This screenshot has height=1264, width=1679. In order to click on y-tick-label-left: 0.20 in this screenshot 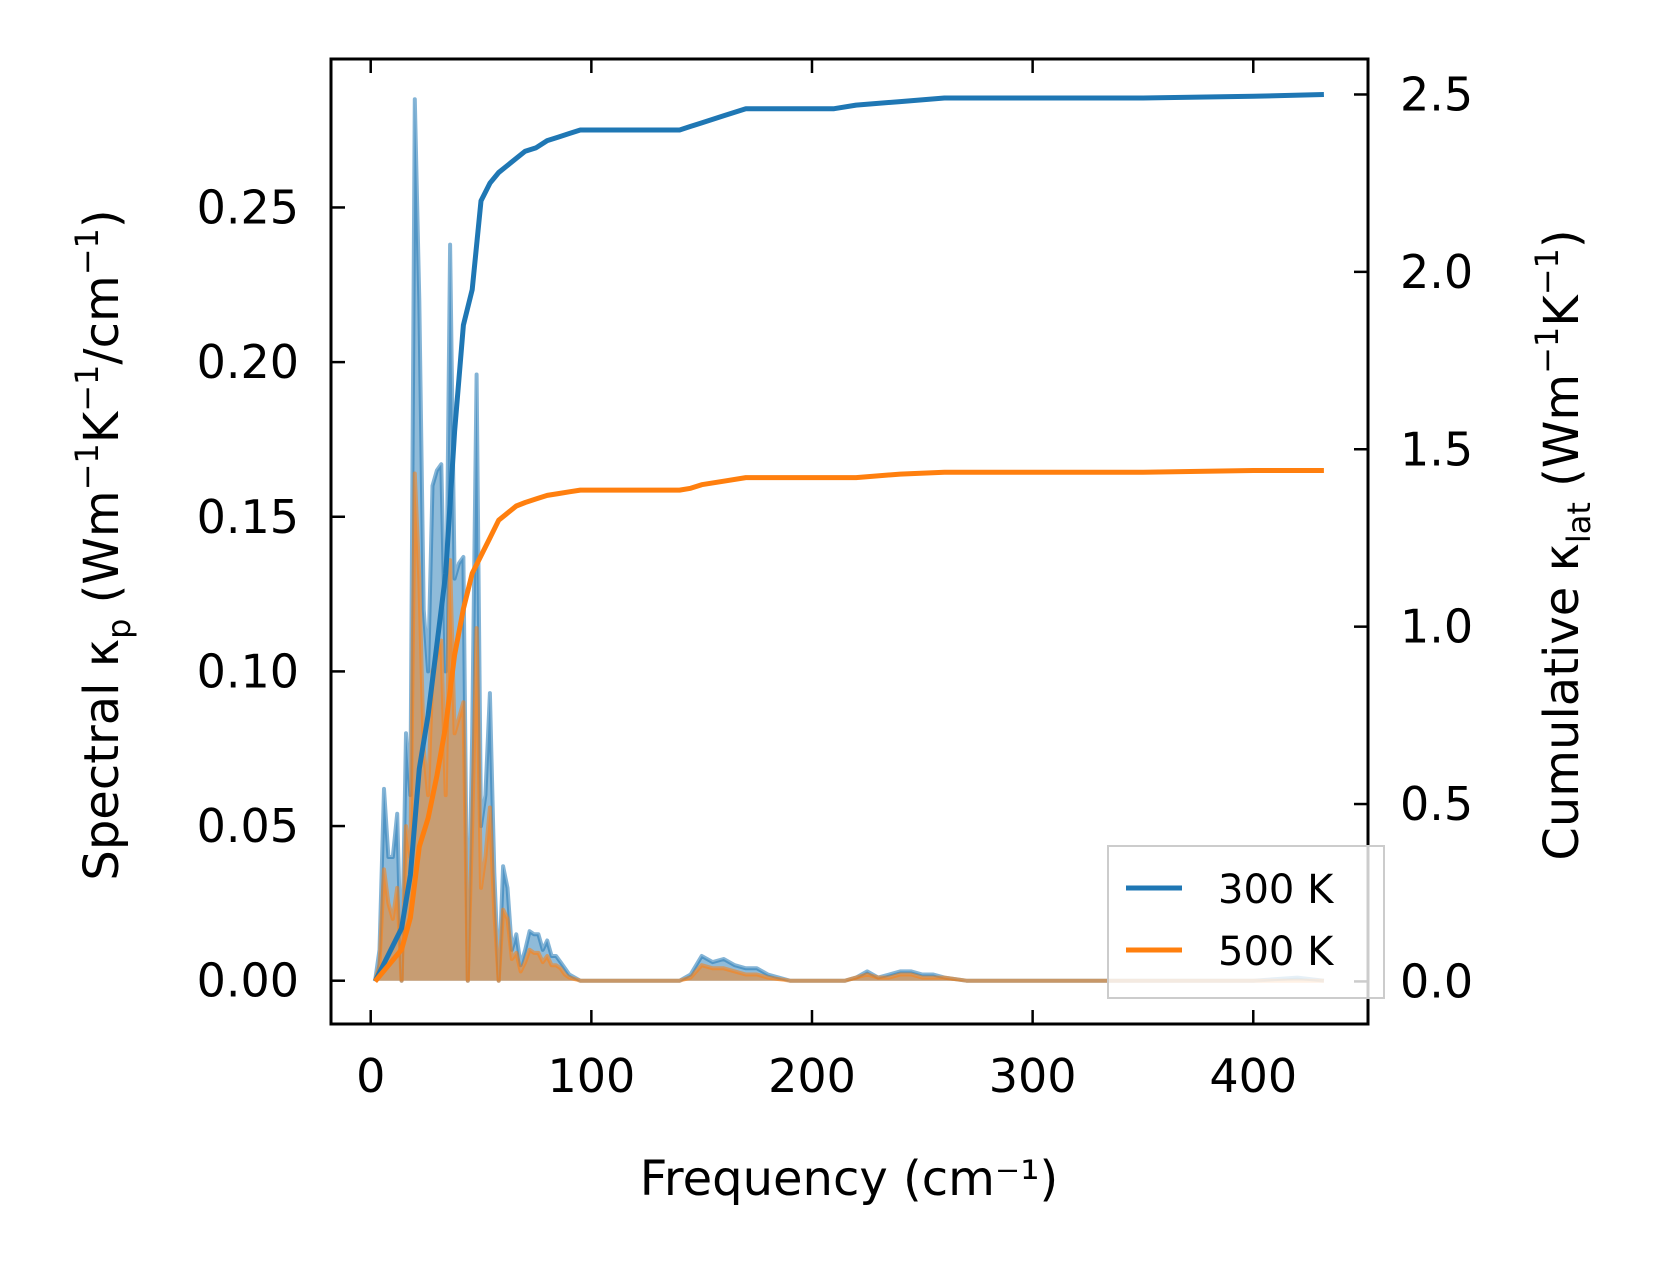, I will do `click(248, 362)`.